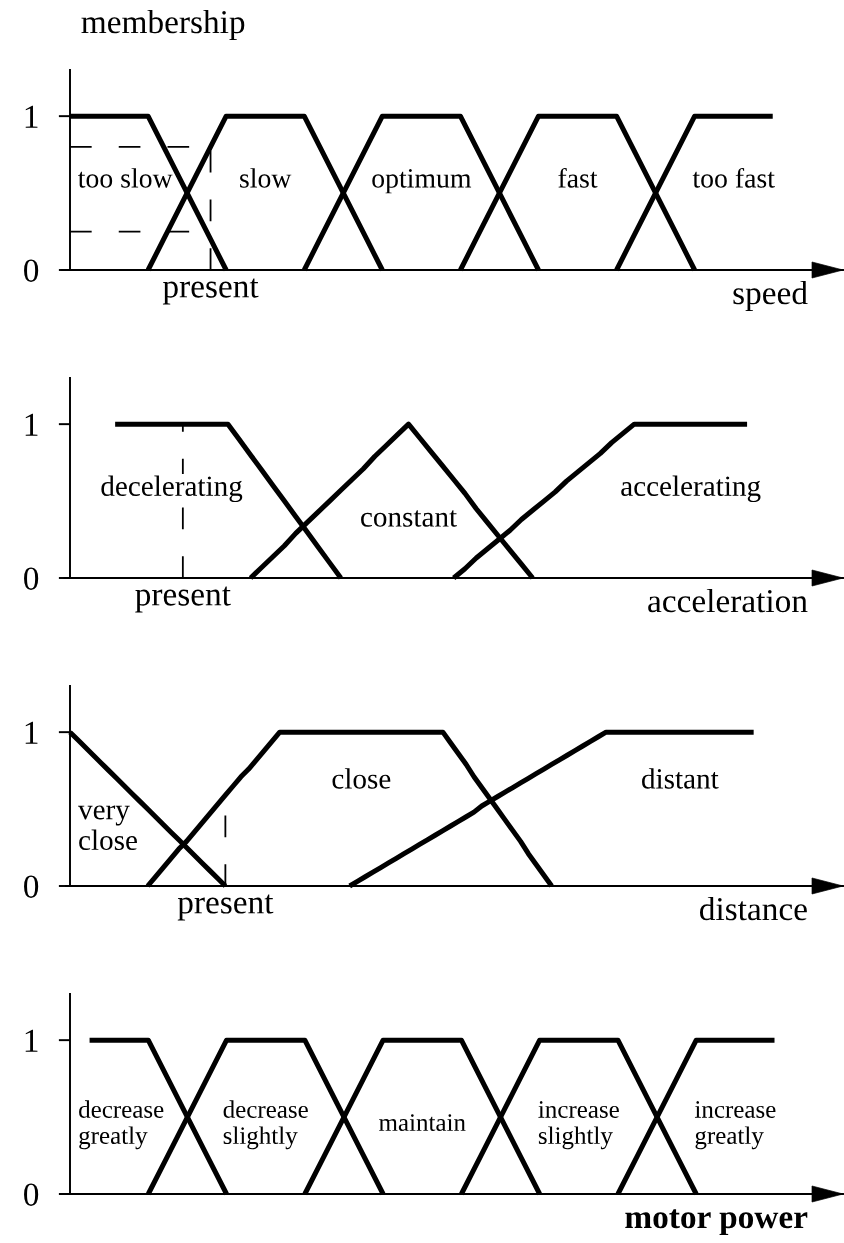 The height and width of the screenshot is (1243, 844). I want to click on x-axis-title: speed, so click(770, 296).